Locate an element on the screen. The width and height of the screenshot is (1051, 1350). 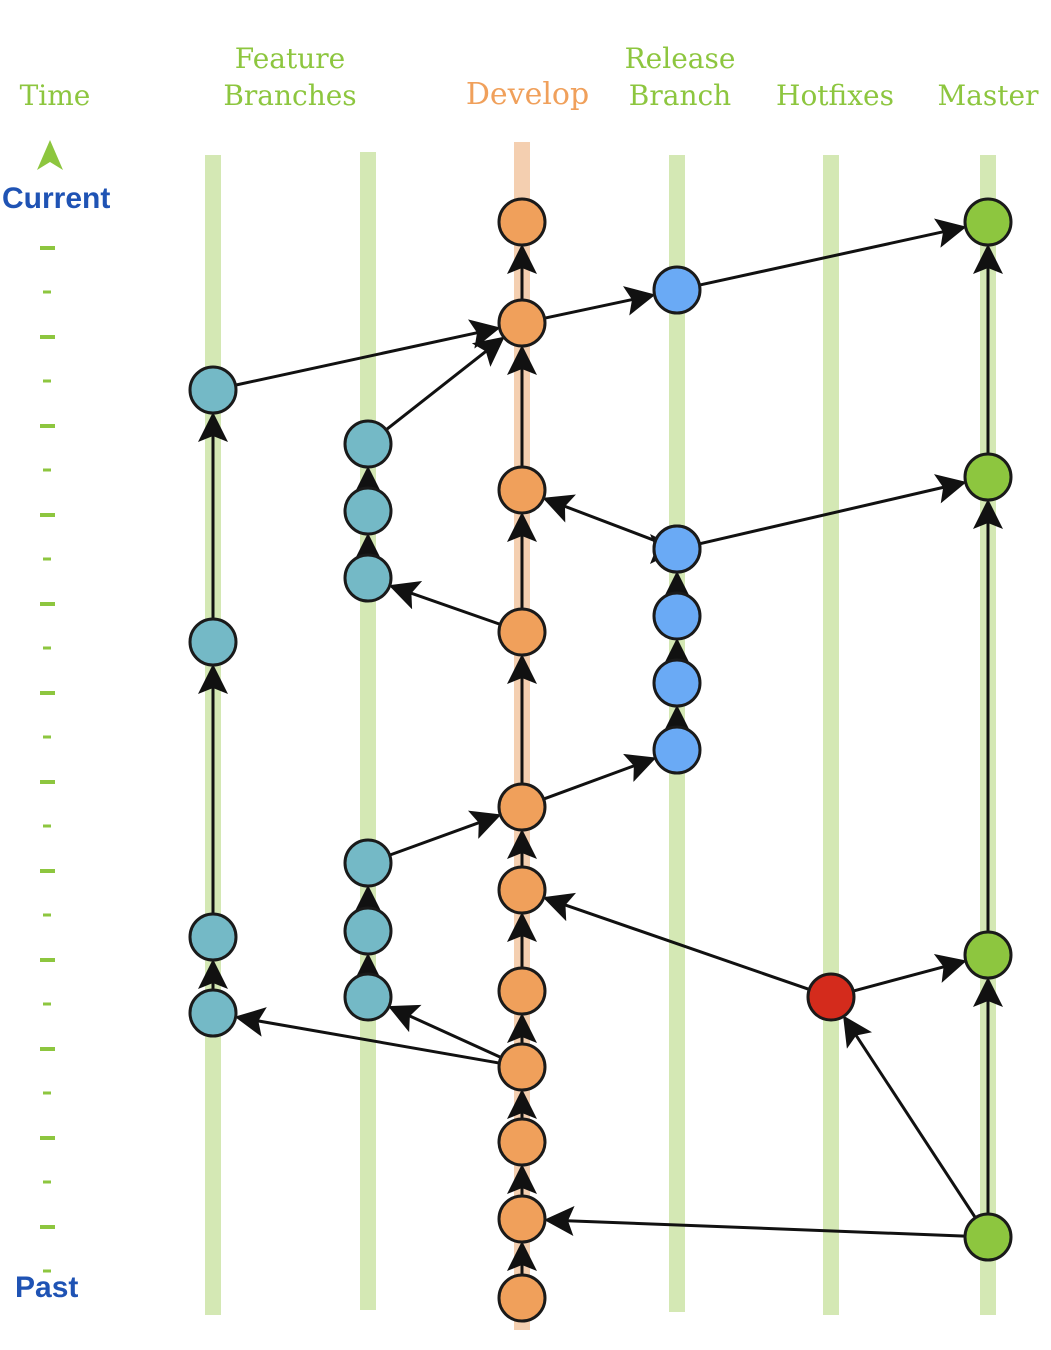
commit-arrow-r6-m3 is located at coordinates (833, 252).